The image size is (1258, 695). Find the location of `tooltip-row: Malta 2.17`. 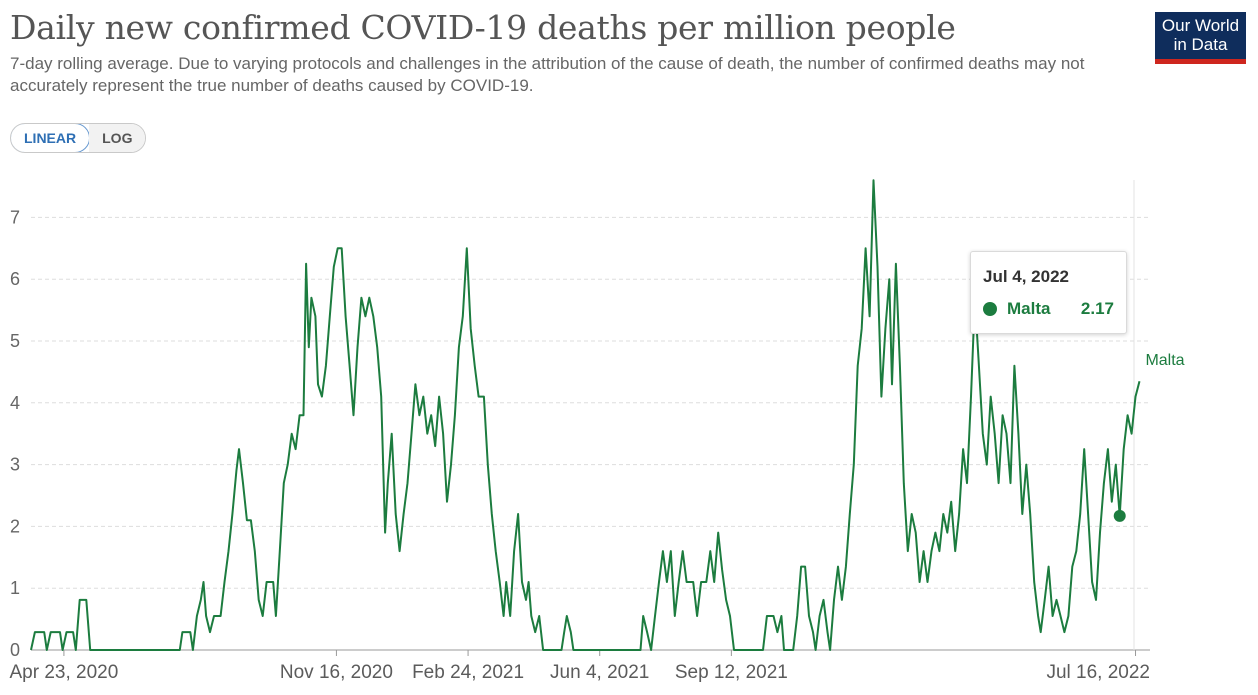

tooltip-row: Malta 2.17 is located at coordinates (1048, 309).